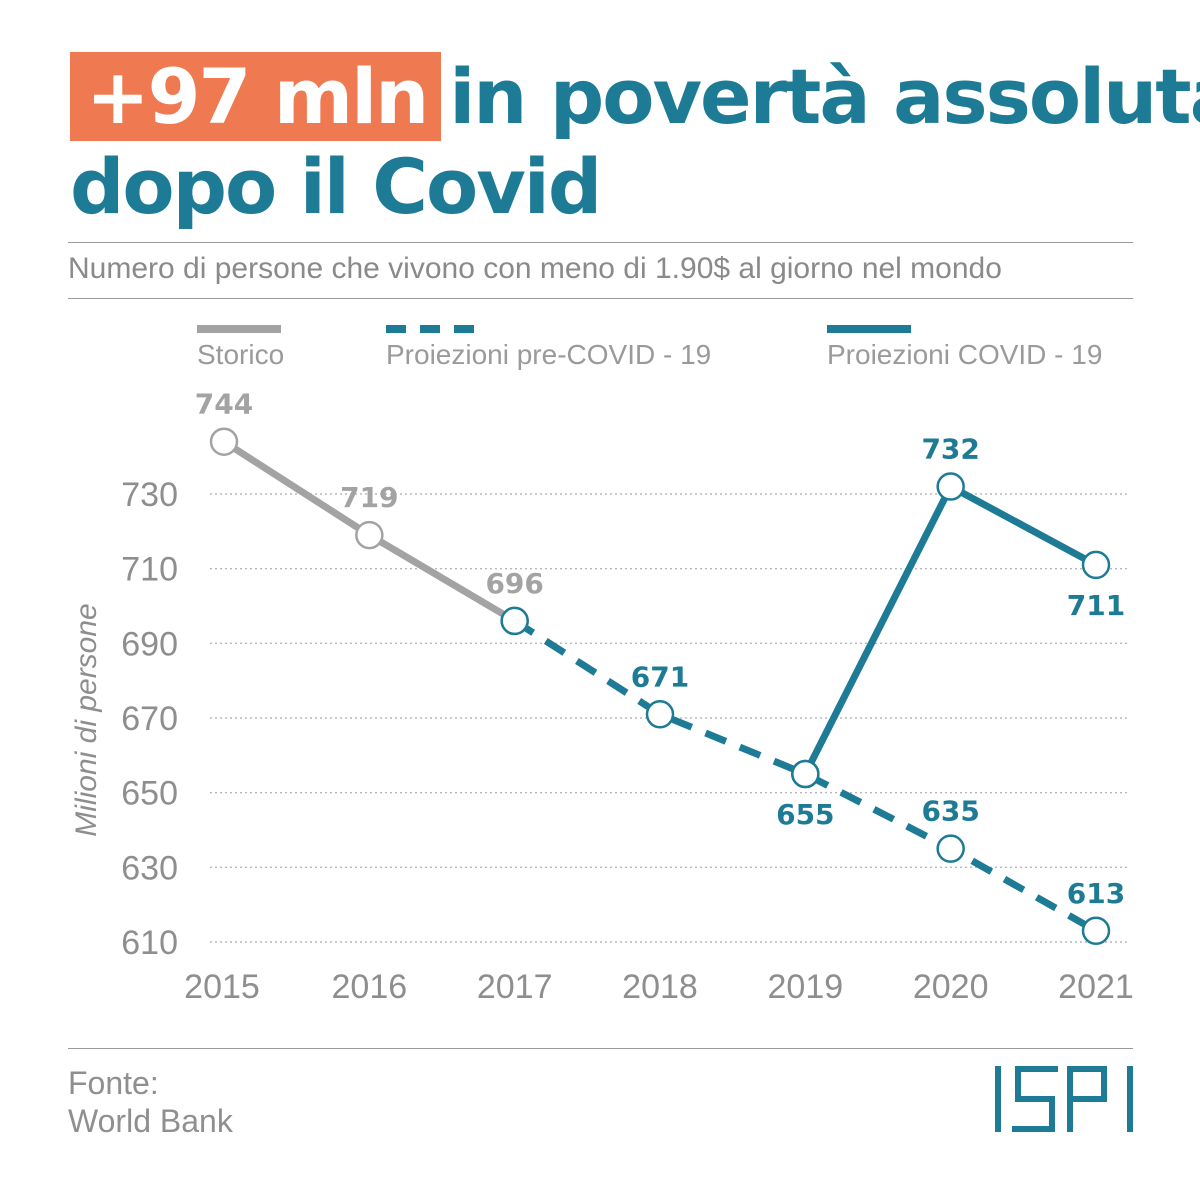  What do you see at coordinates (149, 570) in the screenshot?
I see `y-tick-label-710: 710` at bounding box center [149, 570].